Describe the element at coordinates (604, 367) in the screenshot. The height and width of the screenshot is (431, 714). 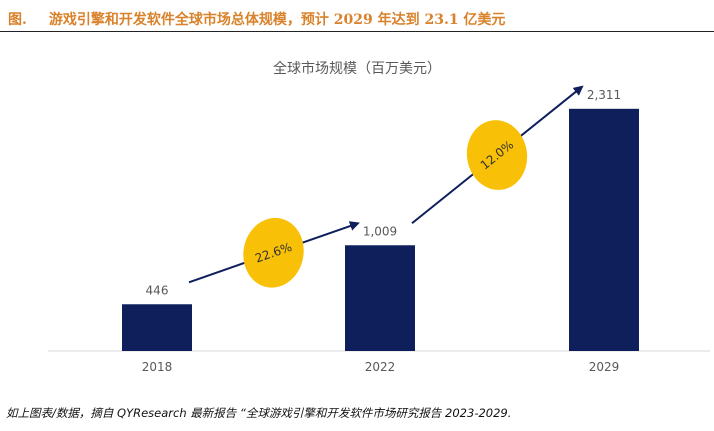
I see `x-tick-label-2029: 2029` at that location.